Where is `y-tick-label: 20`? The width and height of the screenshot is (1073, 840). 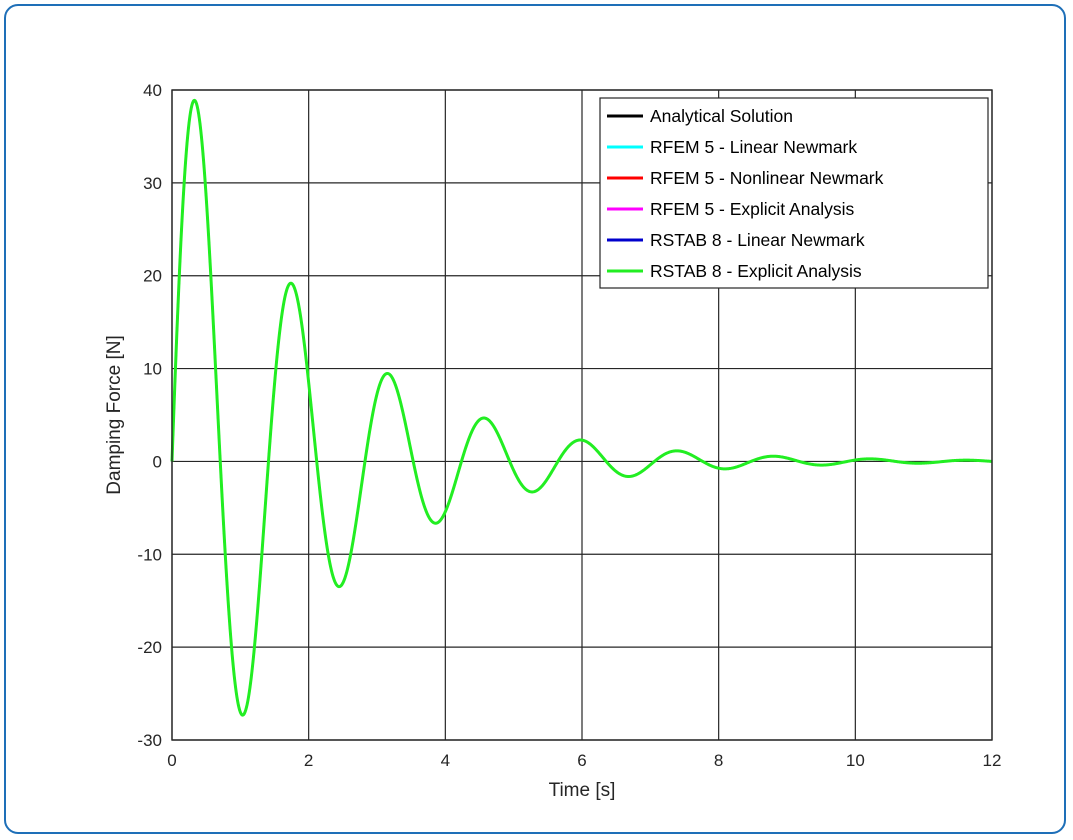 y-tick-label: 20 is located at coordinates (152, 276).